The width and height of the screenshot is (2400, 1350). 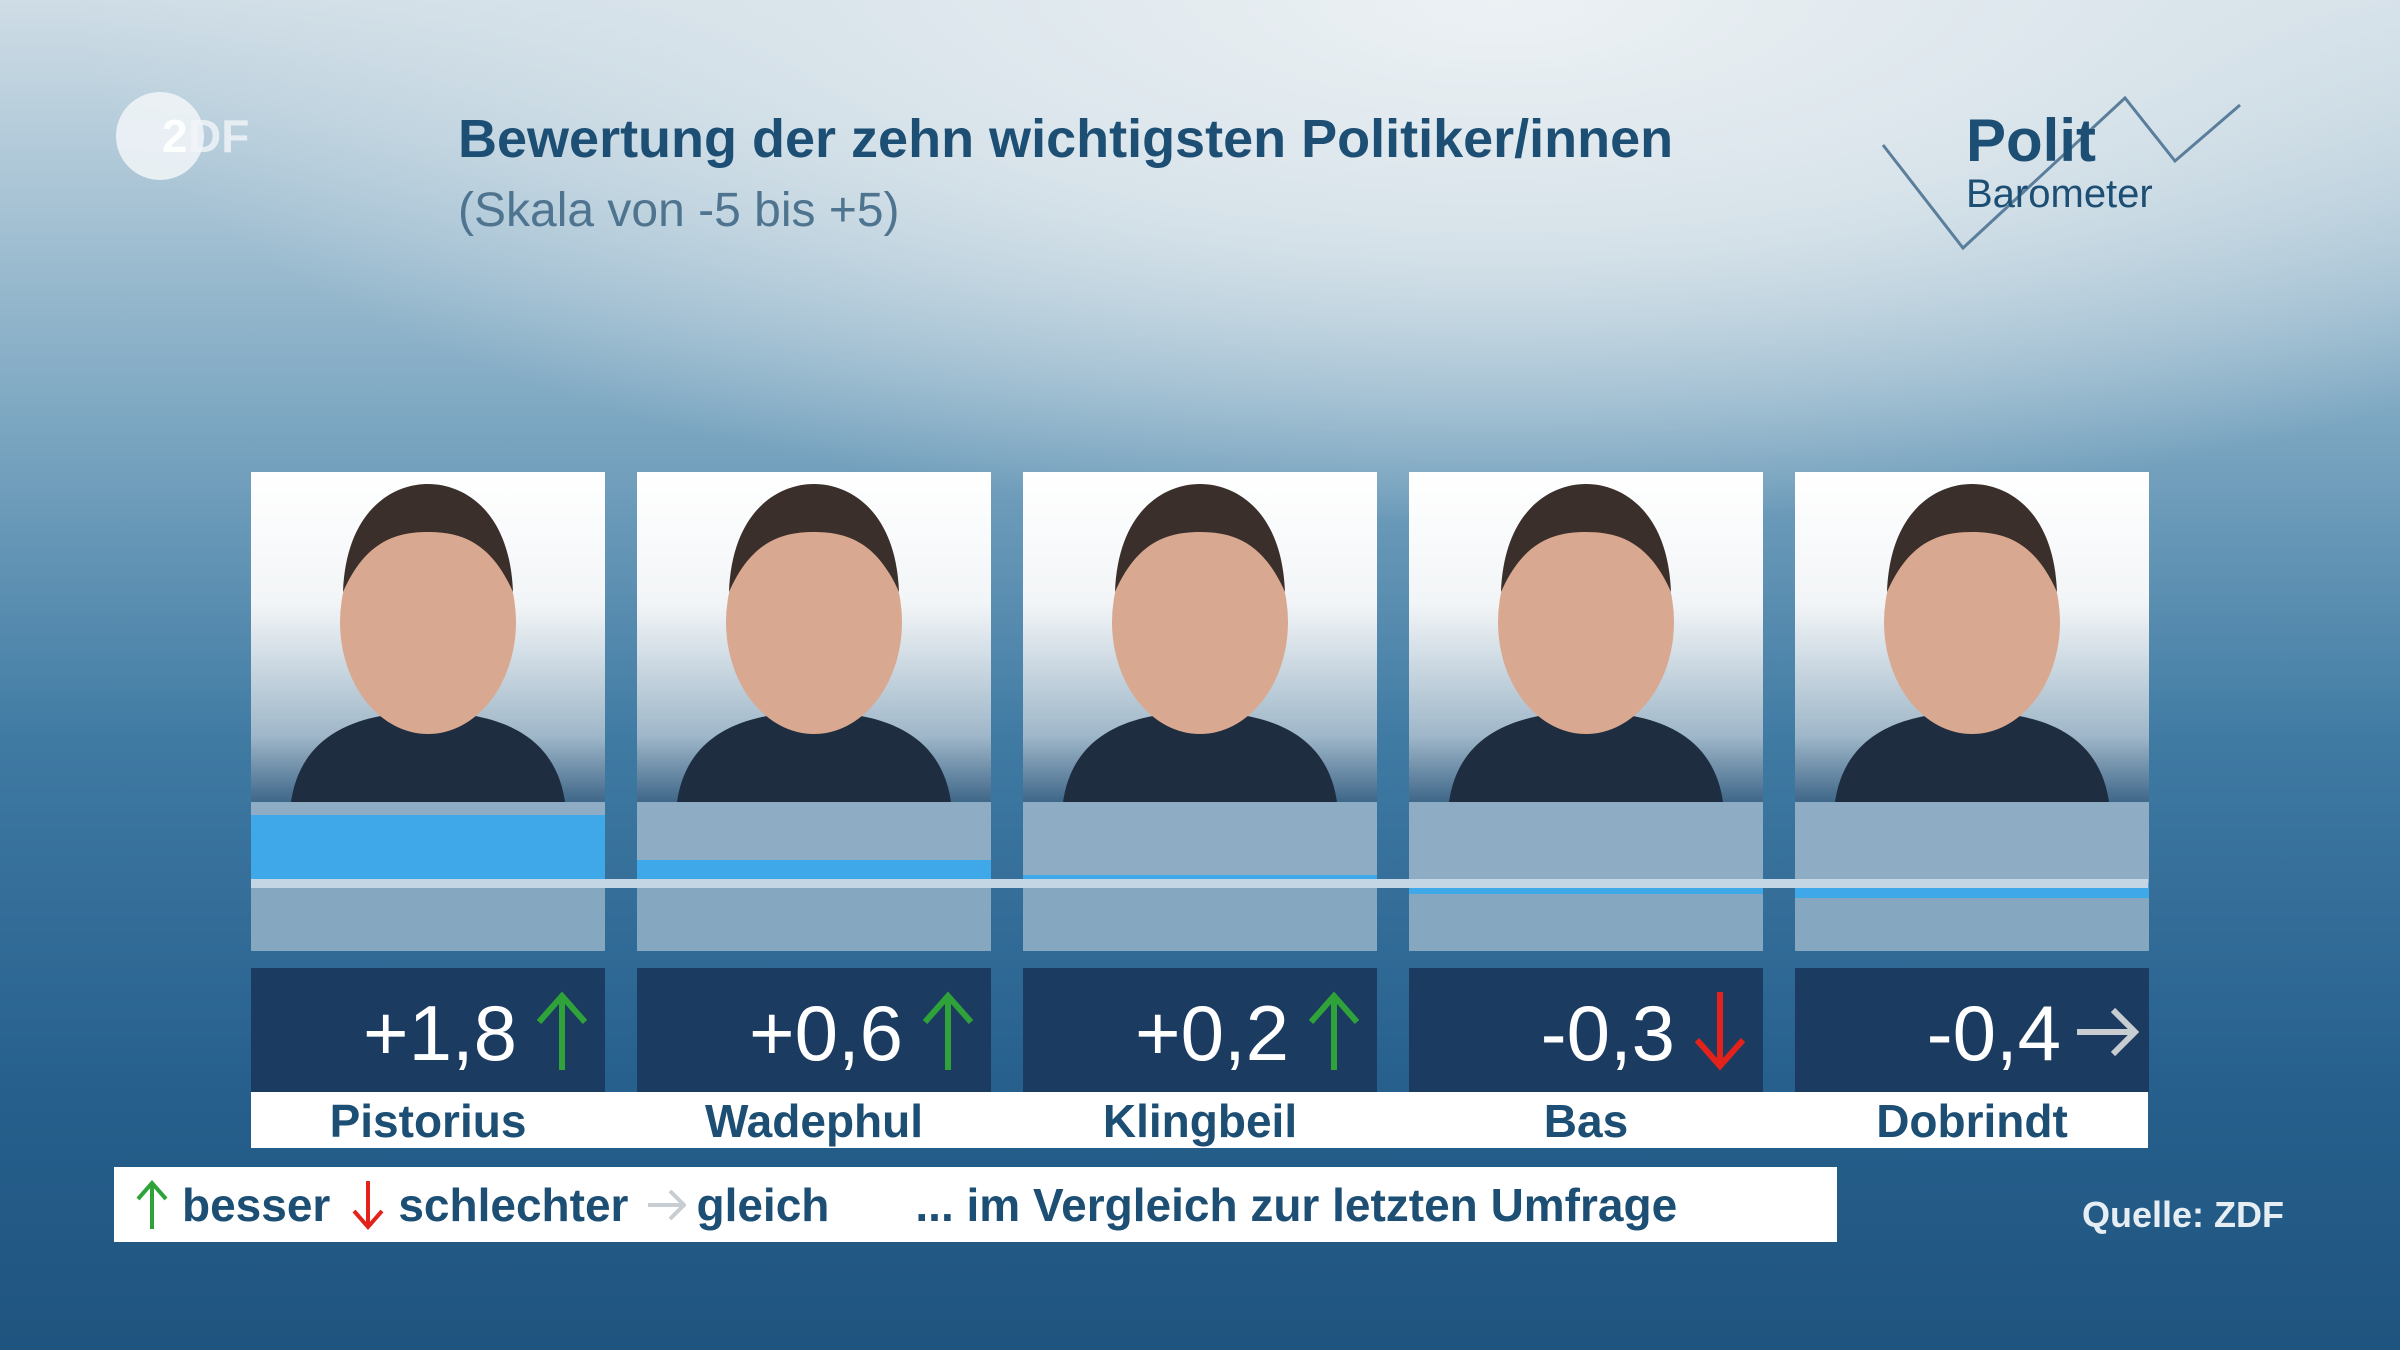 I want to click on source-label: Quelle: ZDF, so click(x=2183, y=1214).